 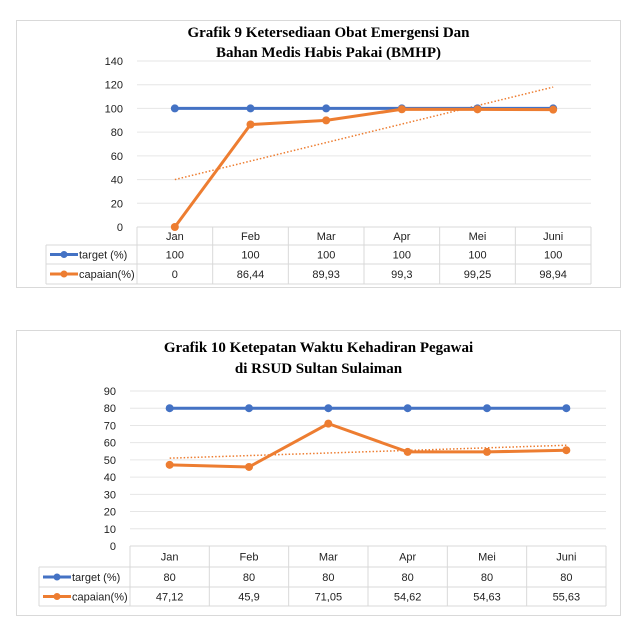 I want to click on y-tick-label: 70, so click(x=110, y=426).